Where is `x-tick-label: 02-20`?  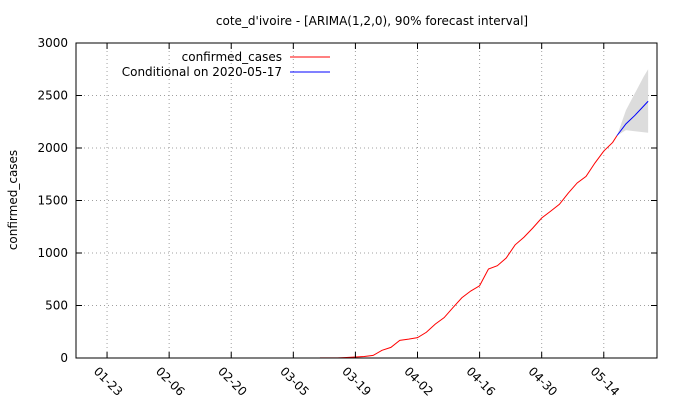 x-tick-label: 02-20 is located at coordinates (232, 381).